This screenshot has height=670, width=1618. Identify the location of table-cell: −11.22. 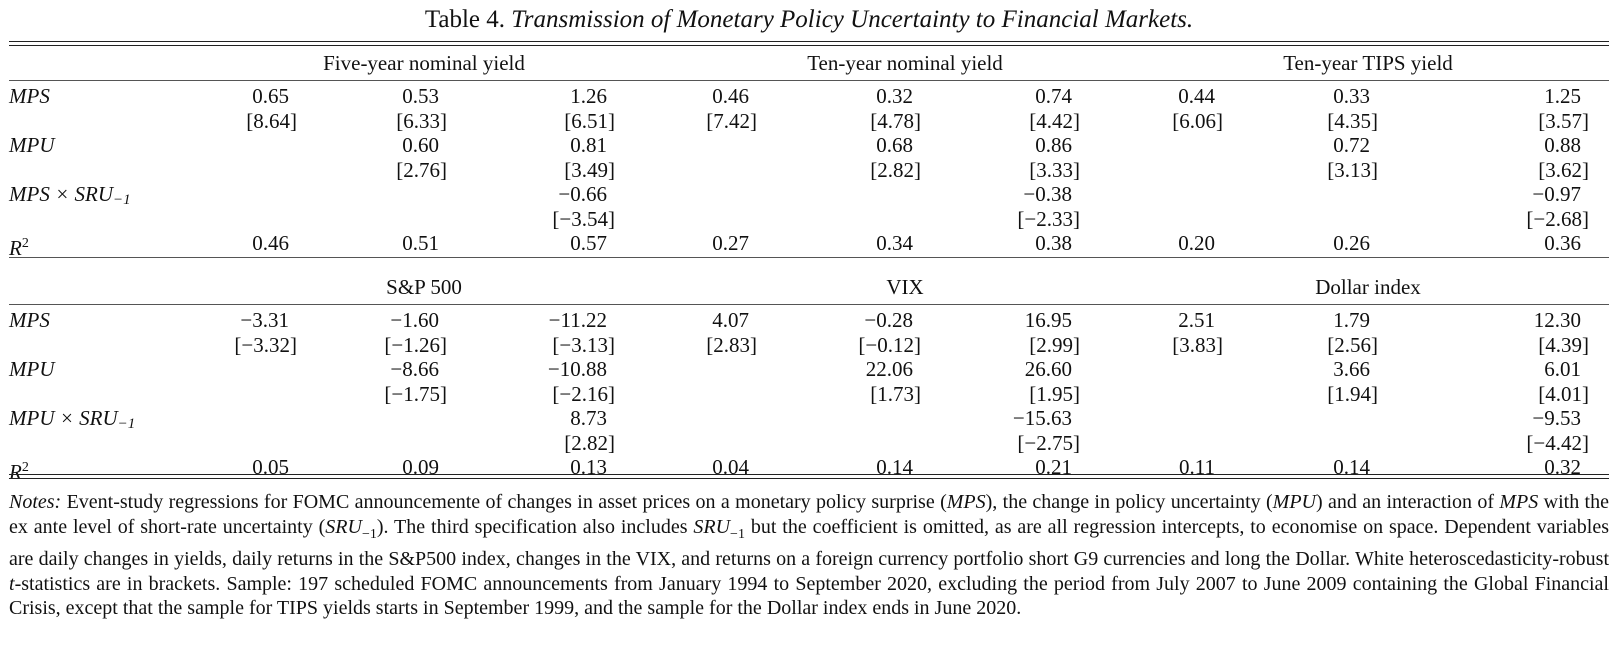
(577, 320).